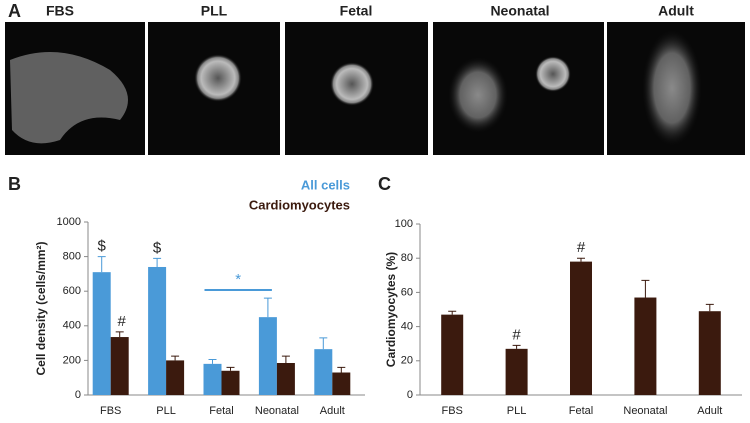  Describe the element at coordinates (238, 279) in the screenshot. I see `annotation: *` at that location.